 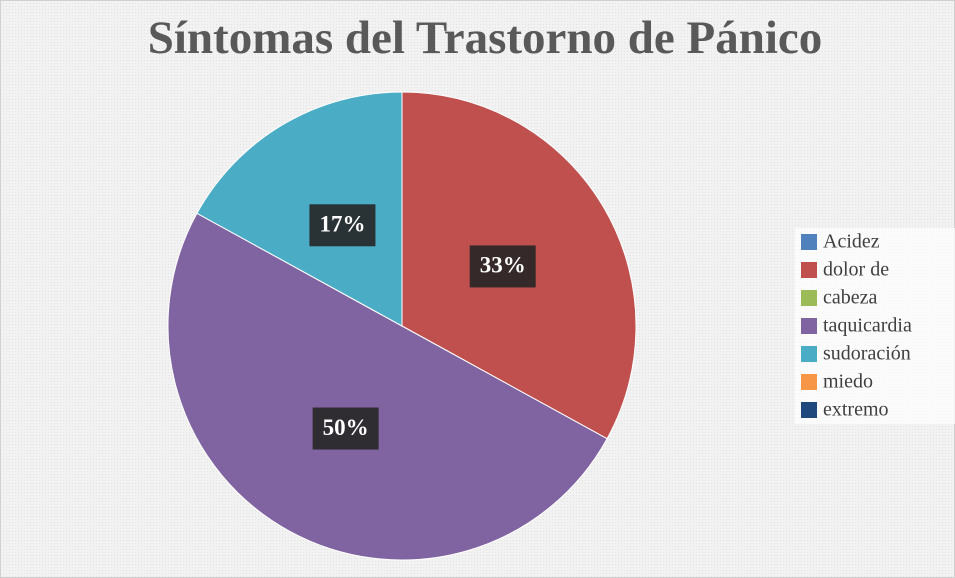 I want to click on data-label: 17%, so click(x=342, y=224).